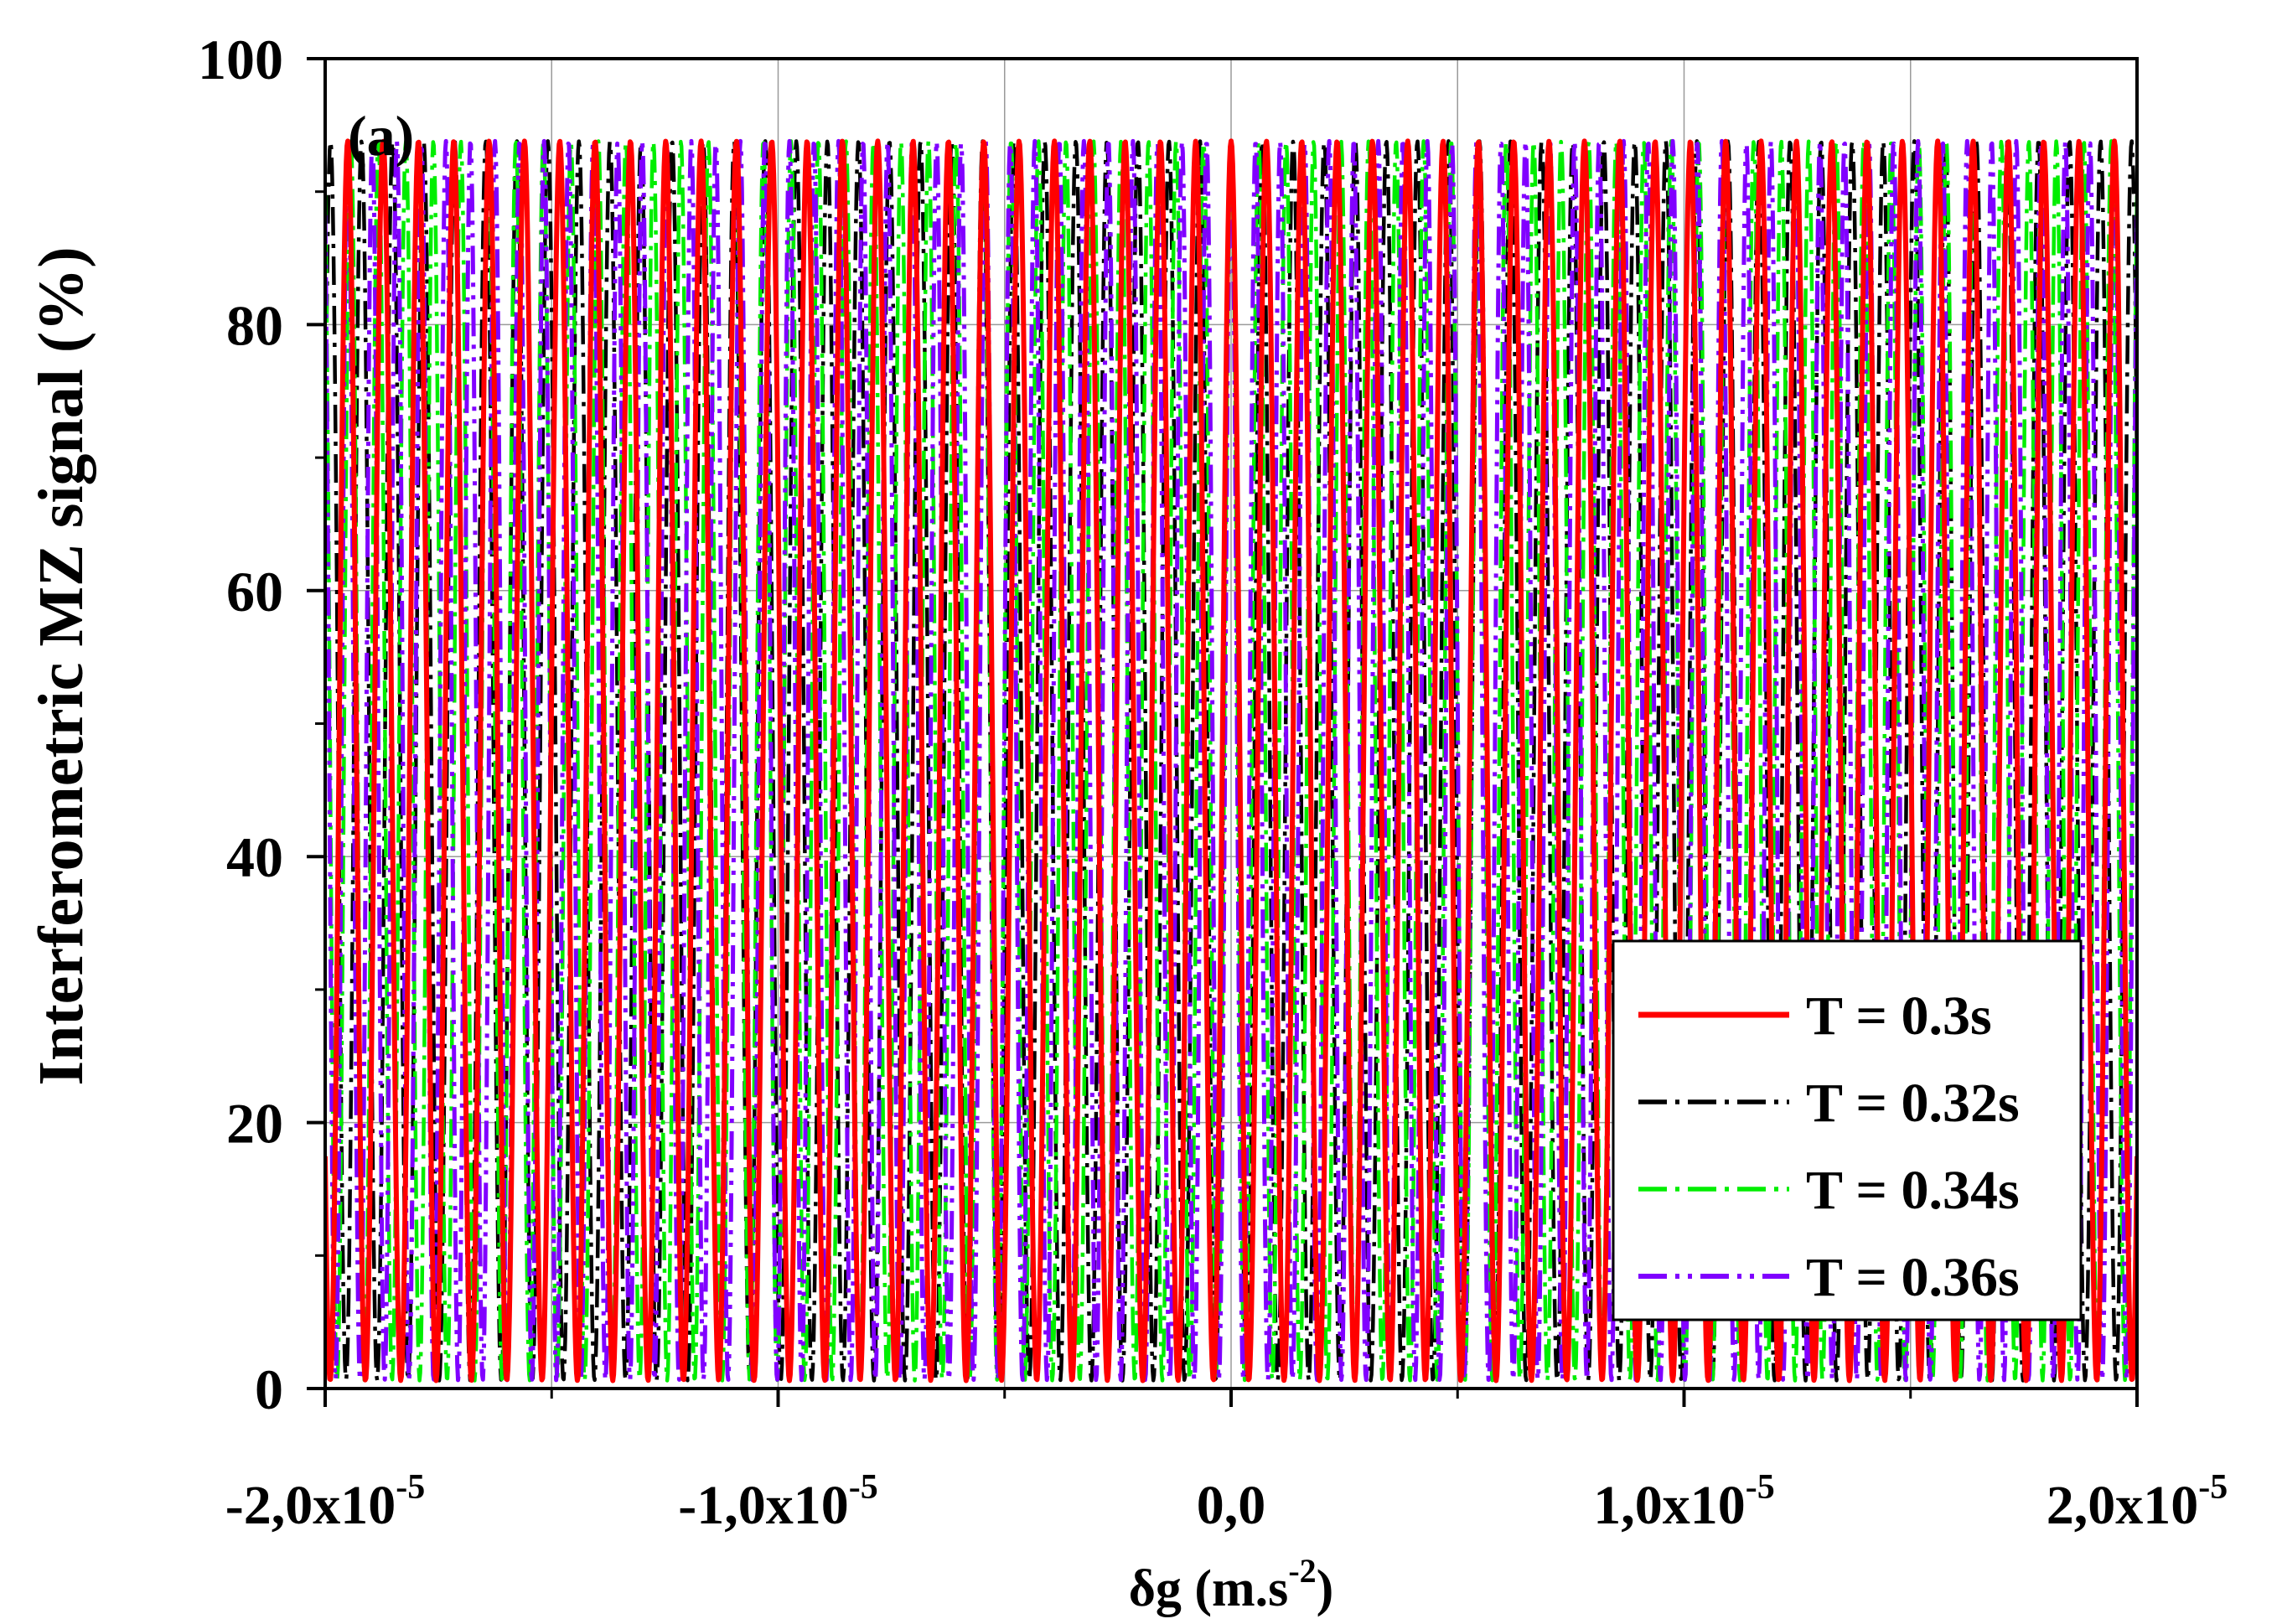 This screenshot has height=1624, width=2282. I want to click on x-tick-label: 2,0x10⁻⁵, so click(2137, 1502).